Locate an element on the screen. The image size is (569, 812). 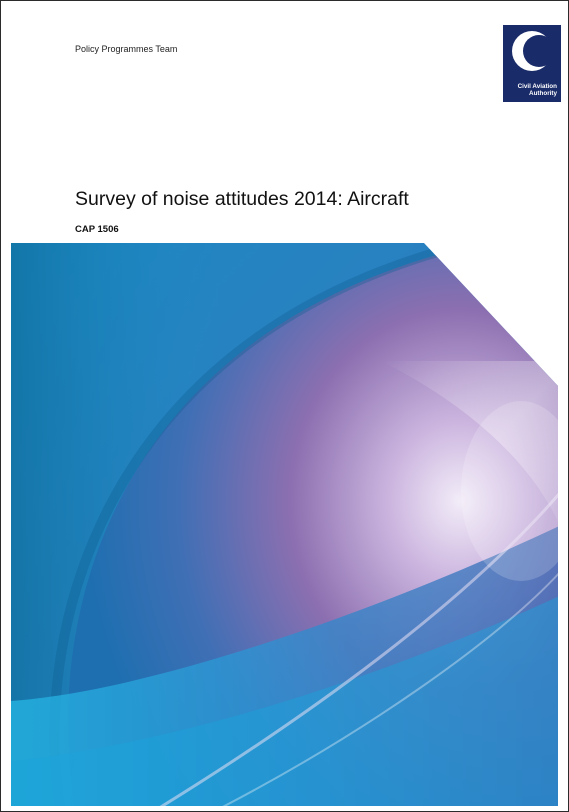
logo-wordmark: Civil Aviation Authority is located at coordinates (537, 90).